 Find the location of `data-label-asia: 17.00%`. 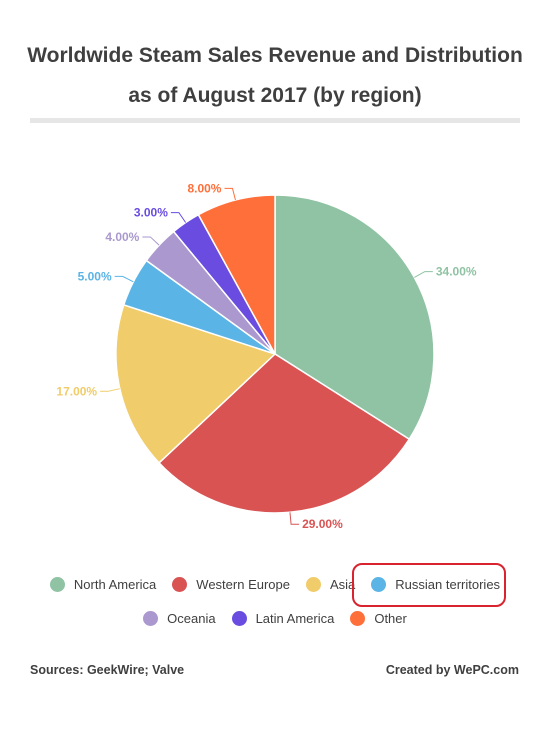

data-label-asia: 17.00% is located at coordinates (76, 391).